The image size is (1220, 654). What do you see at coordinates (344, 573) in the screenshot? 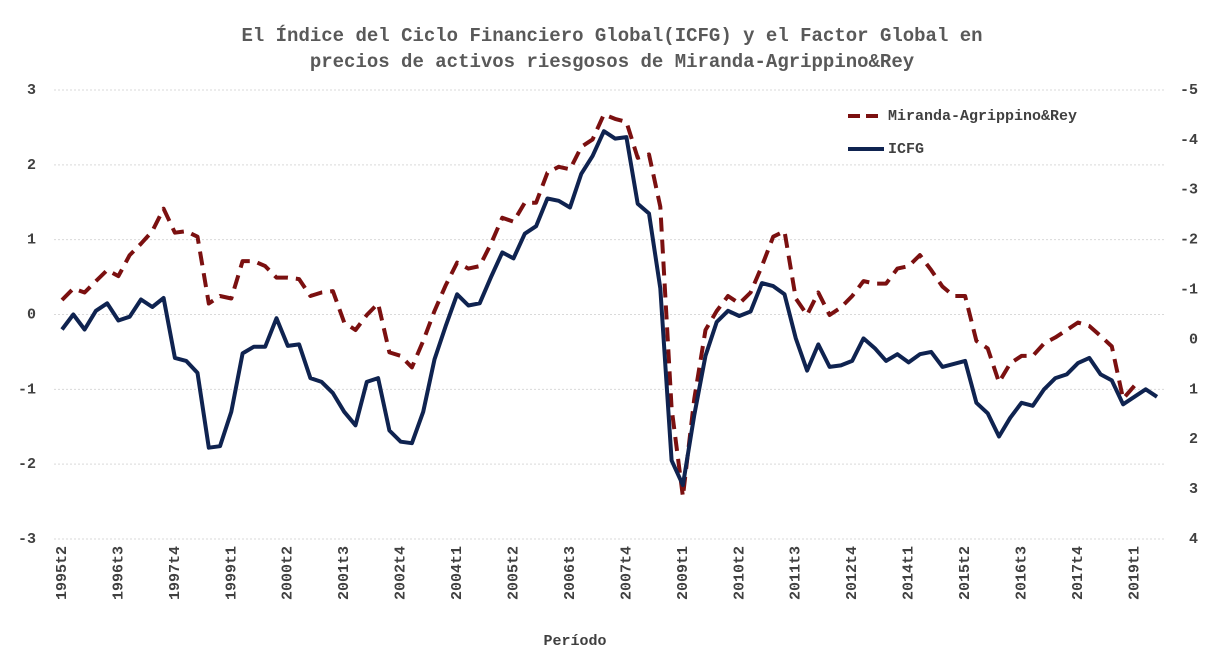
I see `x-tick-label: 2001t3` at bounding box center [344, 573].